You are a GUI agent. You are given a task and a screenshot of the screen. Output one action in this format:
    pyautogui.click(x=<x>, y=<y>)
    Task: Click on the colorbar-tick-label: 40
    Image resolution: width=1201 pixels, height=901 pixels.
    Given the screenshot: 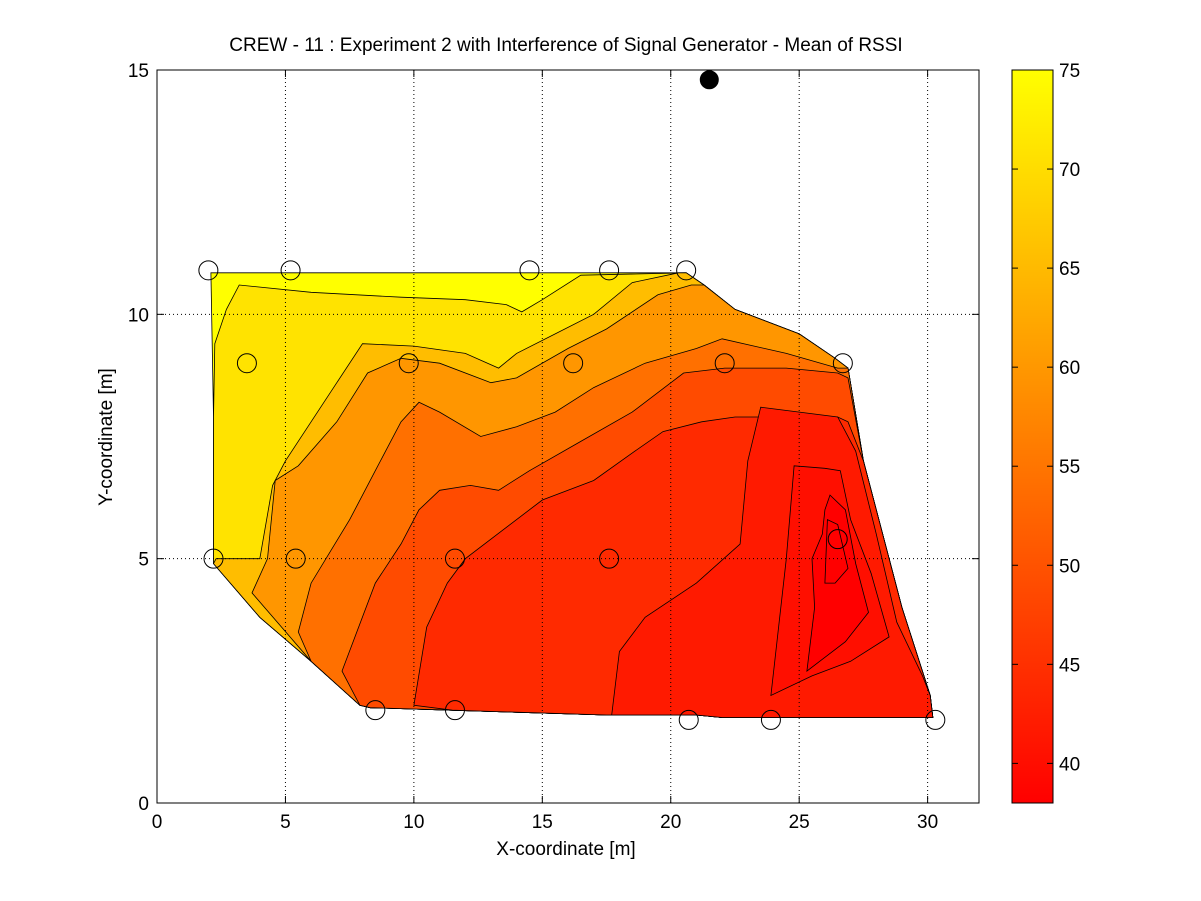 What is the action you would take?
    pyautogui.click(x=1069, y=764)
    